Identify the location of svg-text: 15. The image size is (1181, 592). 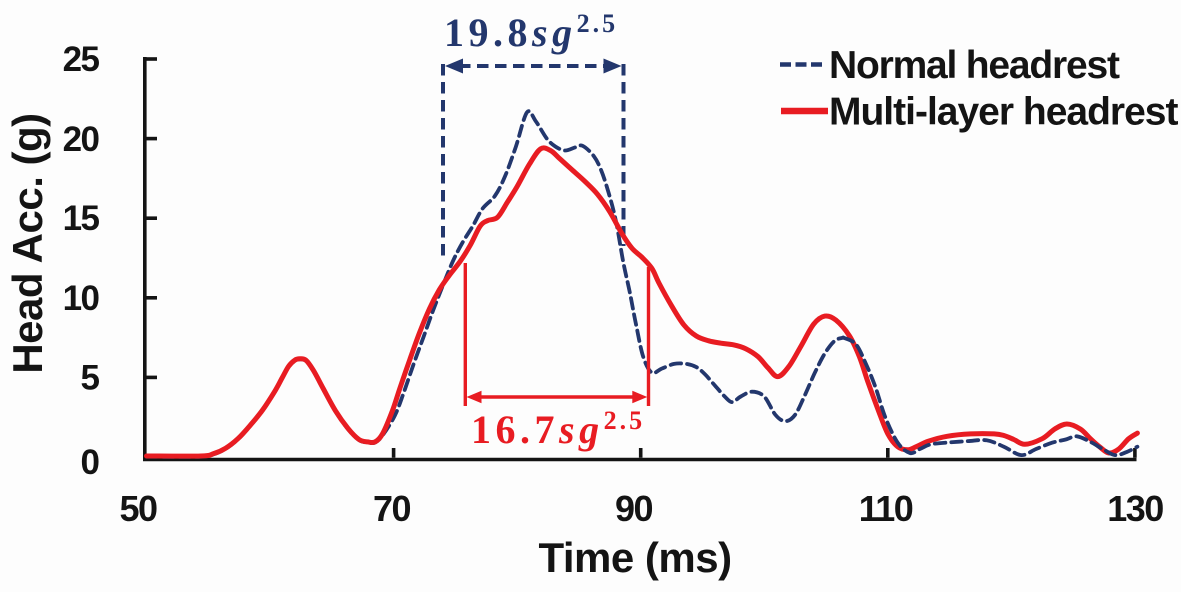
(81, 218).